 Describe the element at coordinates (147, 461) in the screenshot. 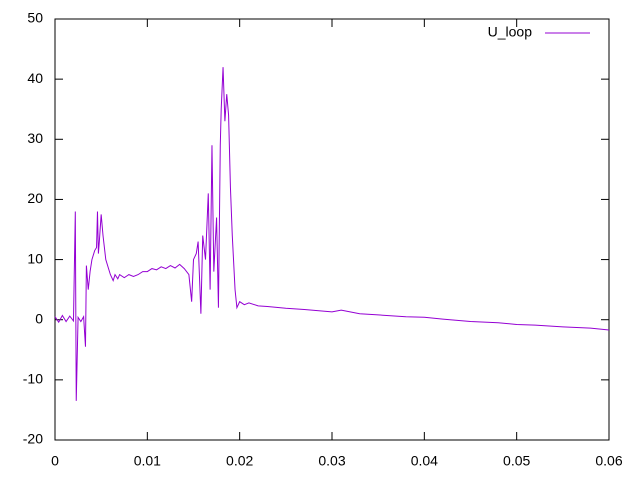

I see `x-tick-label: 0.01` at that location.